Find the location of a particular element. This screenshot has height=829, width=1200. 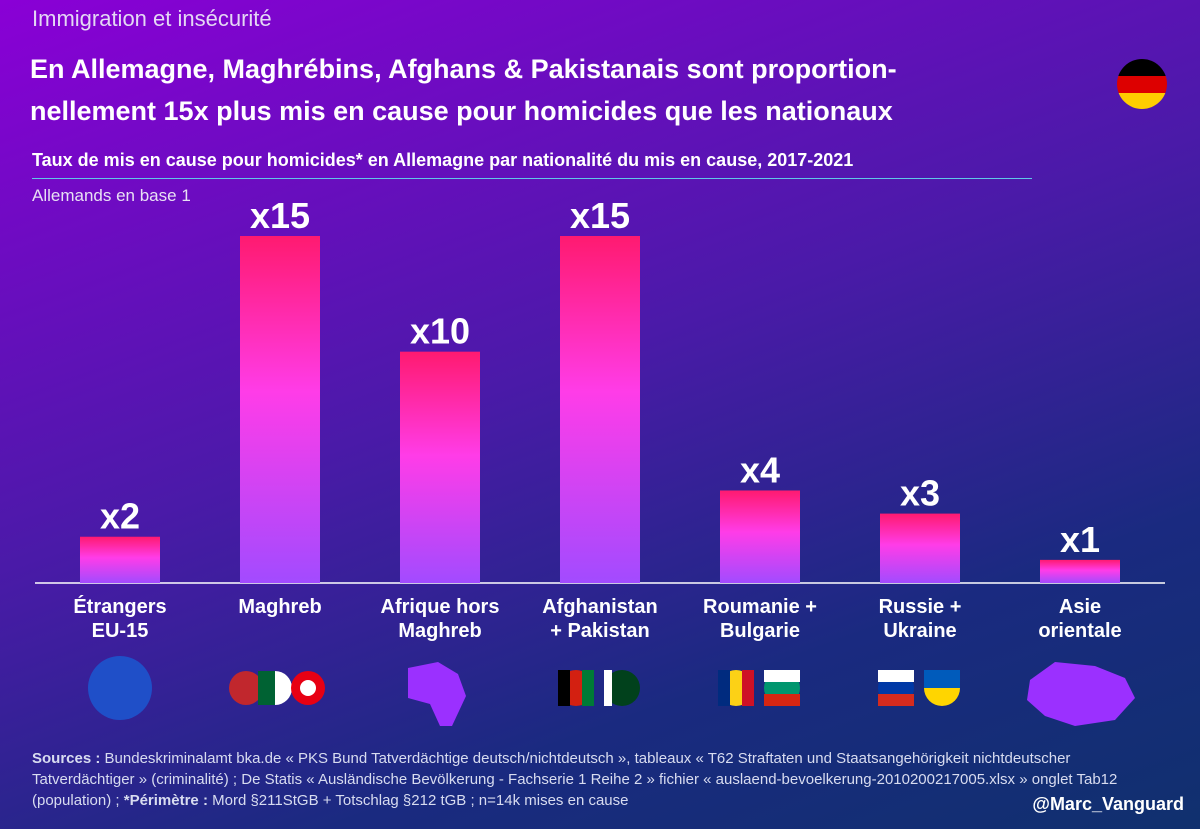

value-label: x4 is located at coordinates (760, 469).